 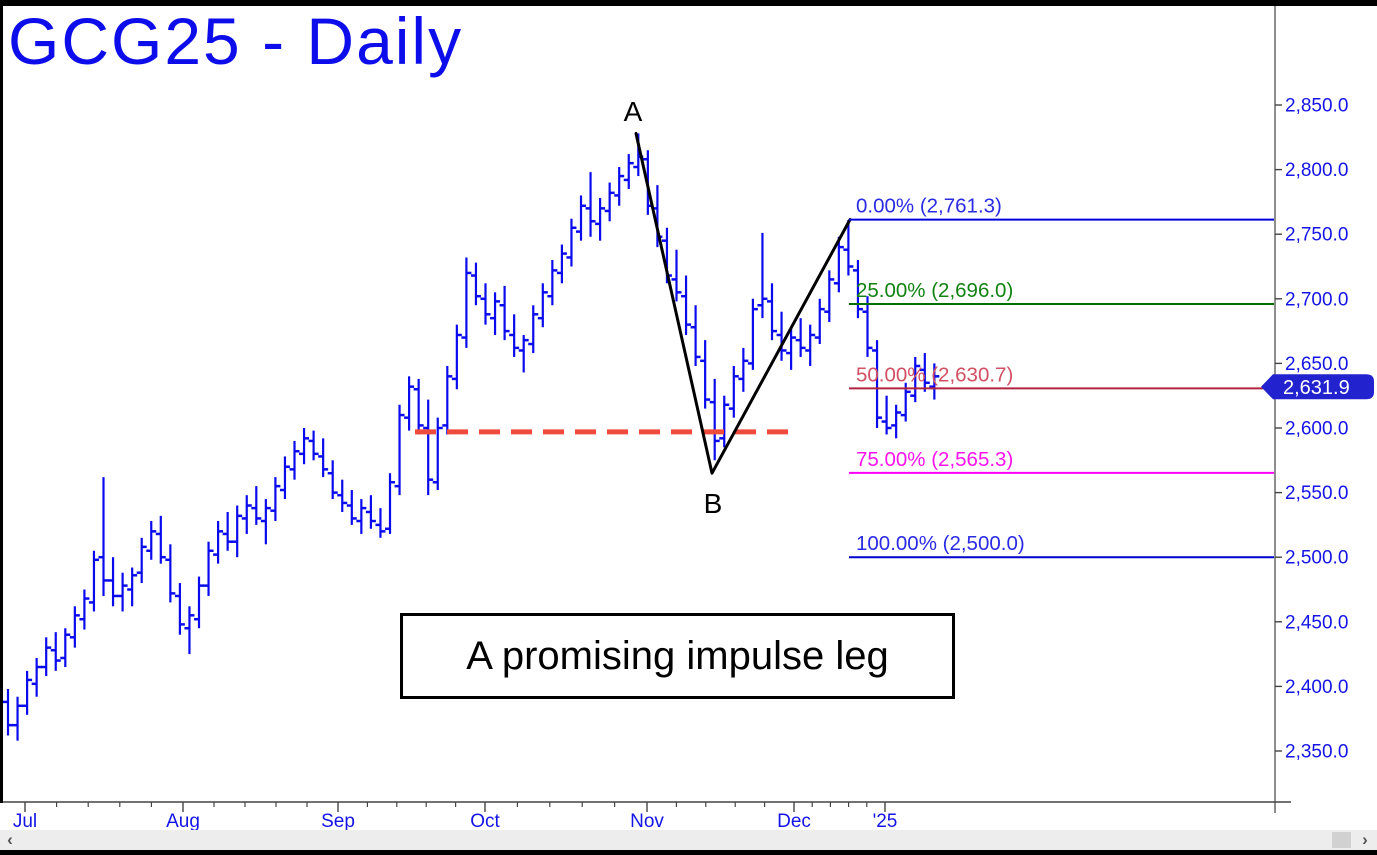 What do you see at coordinates (794, 821) in the screenshot?
I see `x-axis-label: Dec` at bounding box center [794, 821].